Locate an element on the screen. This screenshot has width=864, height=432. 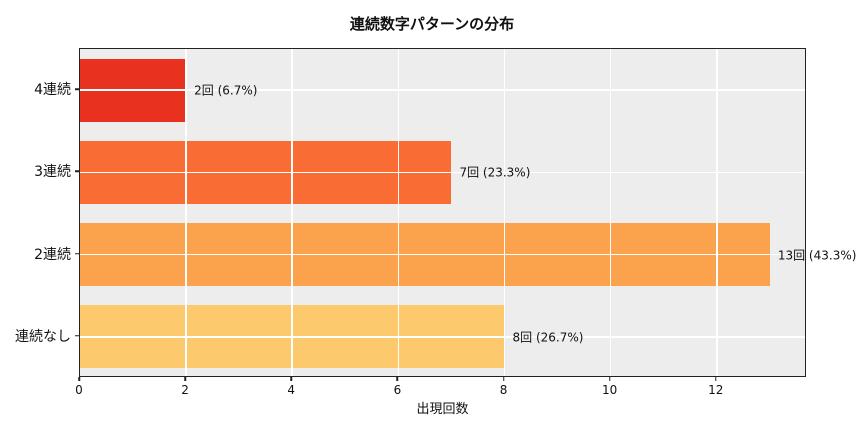
x-axis-title: 出現回数 is located at coordinates (442, 409).